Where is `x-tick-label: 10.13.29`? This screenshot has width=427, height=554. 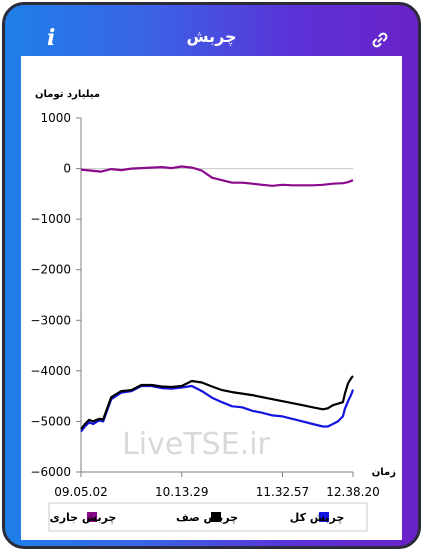 x-tick-label: 10.13.29 is located at coordinates (181, 492).